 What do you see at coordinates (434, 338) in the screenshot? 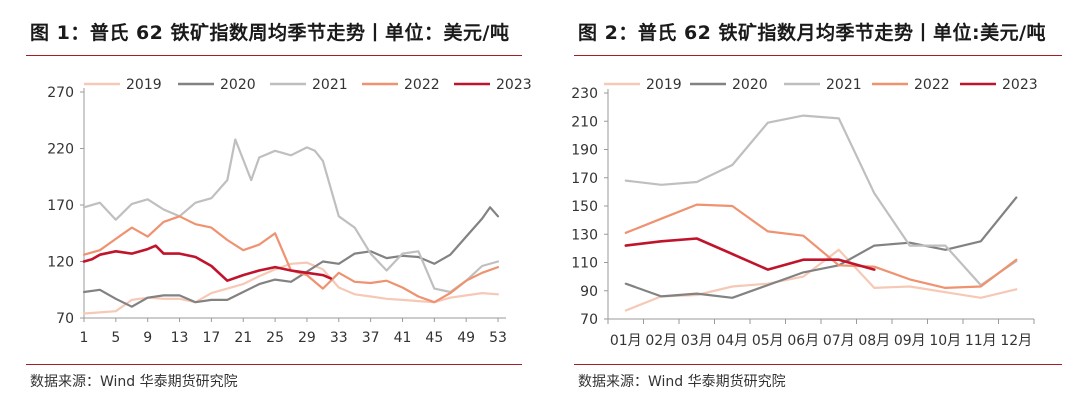
I see `x-tick-label: 45` at bounding box center [434, 338].